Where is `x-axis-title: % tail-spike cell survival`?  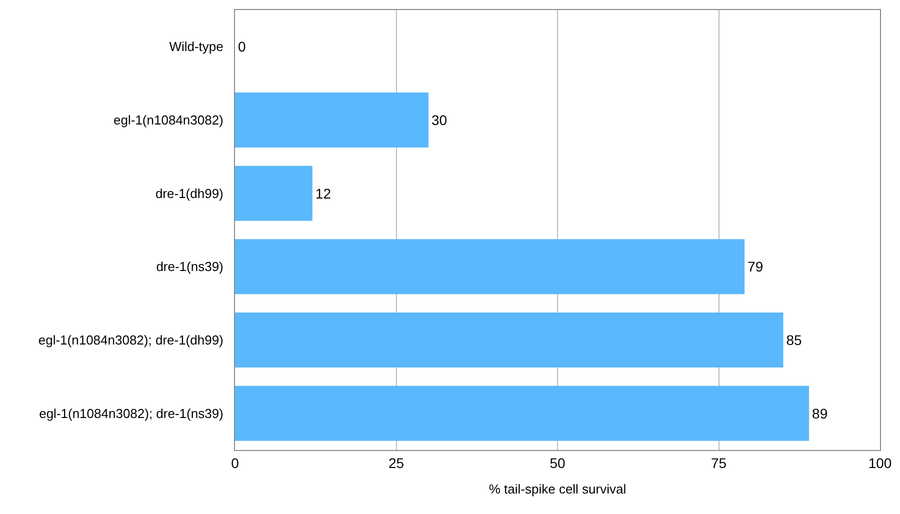 x-axis-title: % tail-spike cell survival is located at coordinates (557, 488).